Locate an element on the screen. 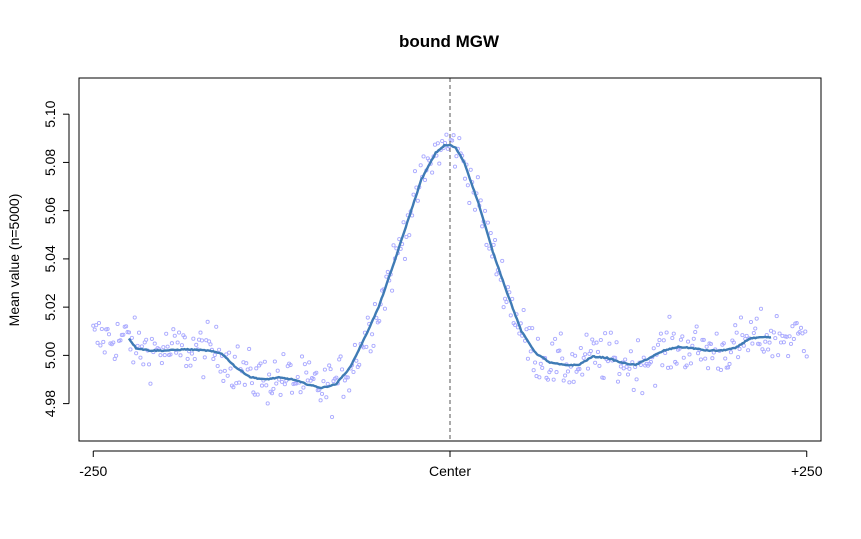 Image resolution: width=861 pixels, height=539 pixels. y-axis: 4.98 5.00 5.02 5.04 5.06 5.08 5.10 is located at coordinates (56, 258).